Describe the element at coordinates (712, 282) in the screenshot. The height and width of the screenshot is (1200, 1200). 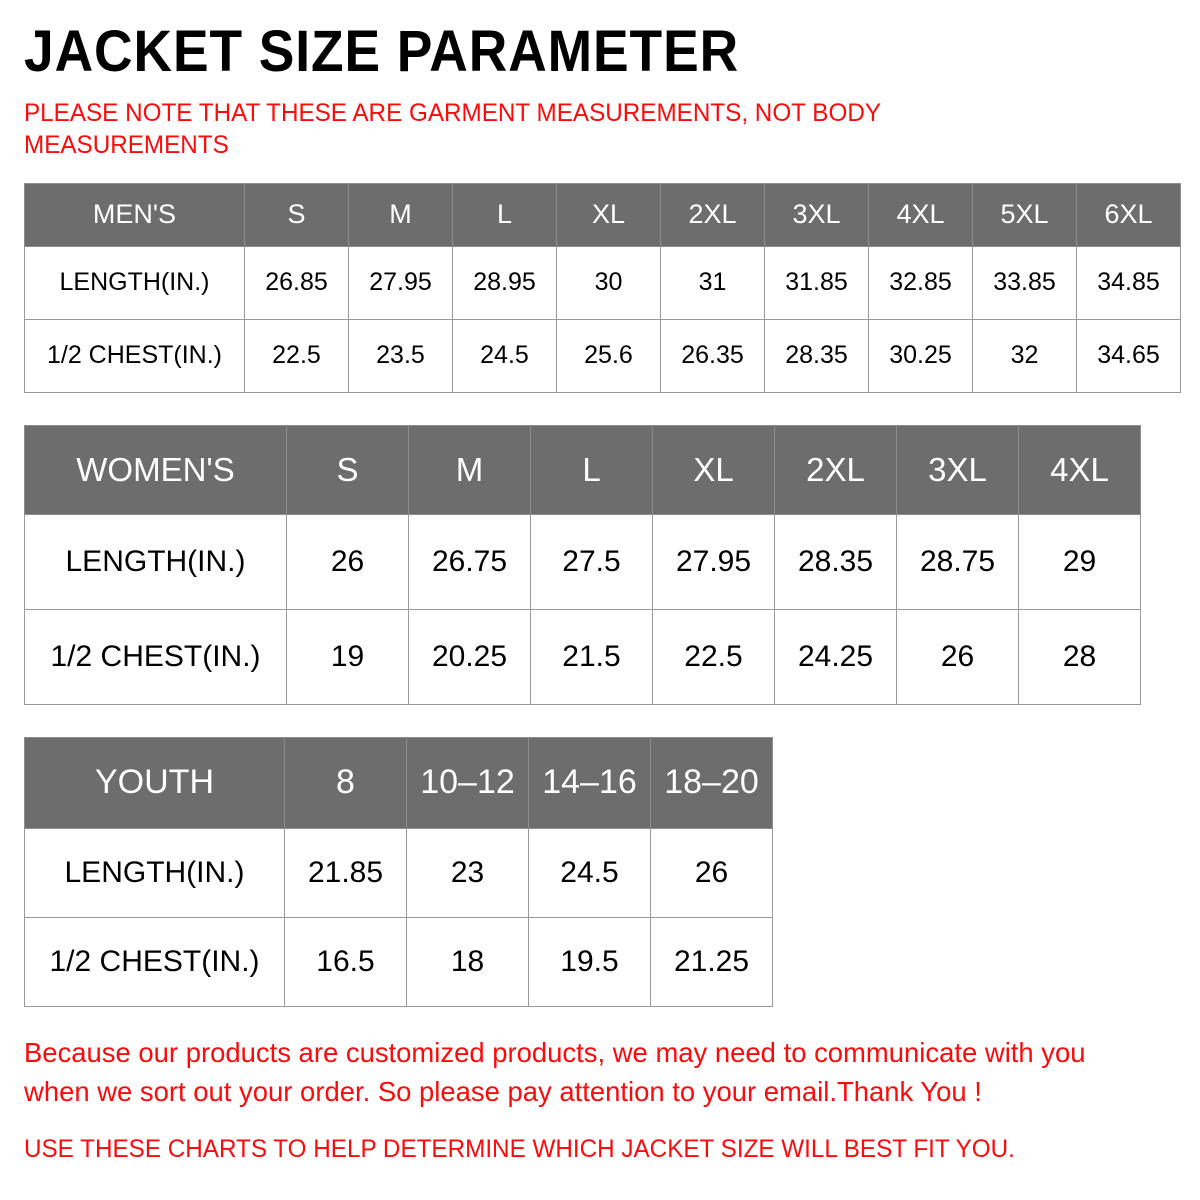
I see `table-cell: 31` at that location.